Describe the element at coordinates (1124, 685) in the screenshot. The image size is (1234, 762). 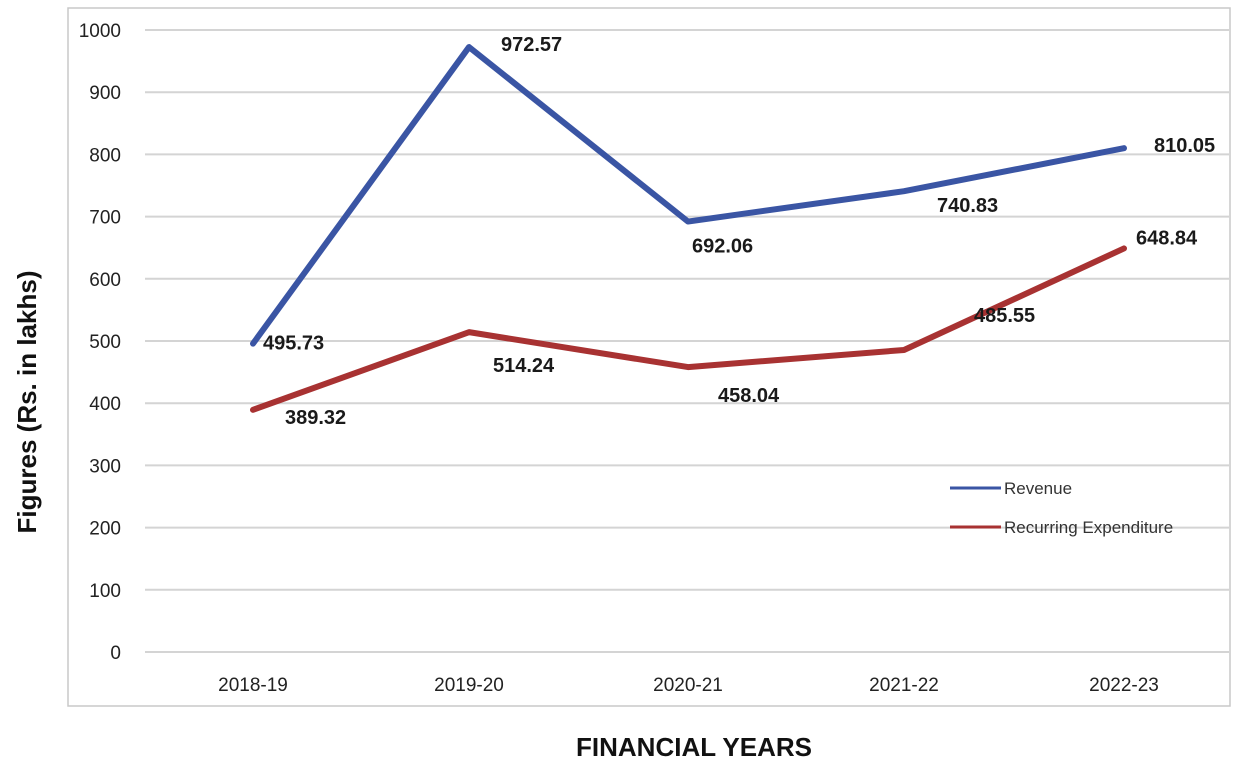
I see `x-tick-label: 2022-23` at that location.